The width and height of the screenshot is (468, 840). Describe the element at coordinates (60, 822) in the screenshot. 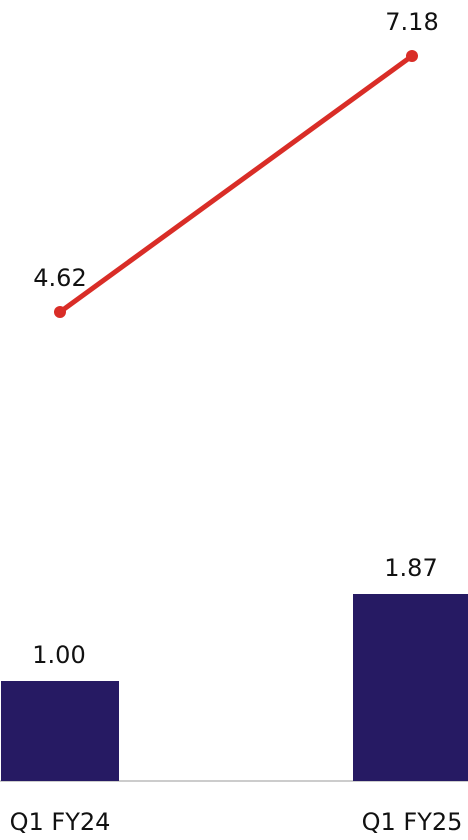

I see `category-label-q1-fy24: Q1 FY24` at that location.